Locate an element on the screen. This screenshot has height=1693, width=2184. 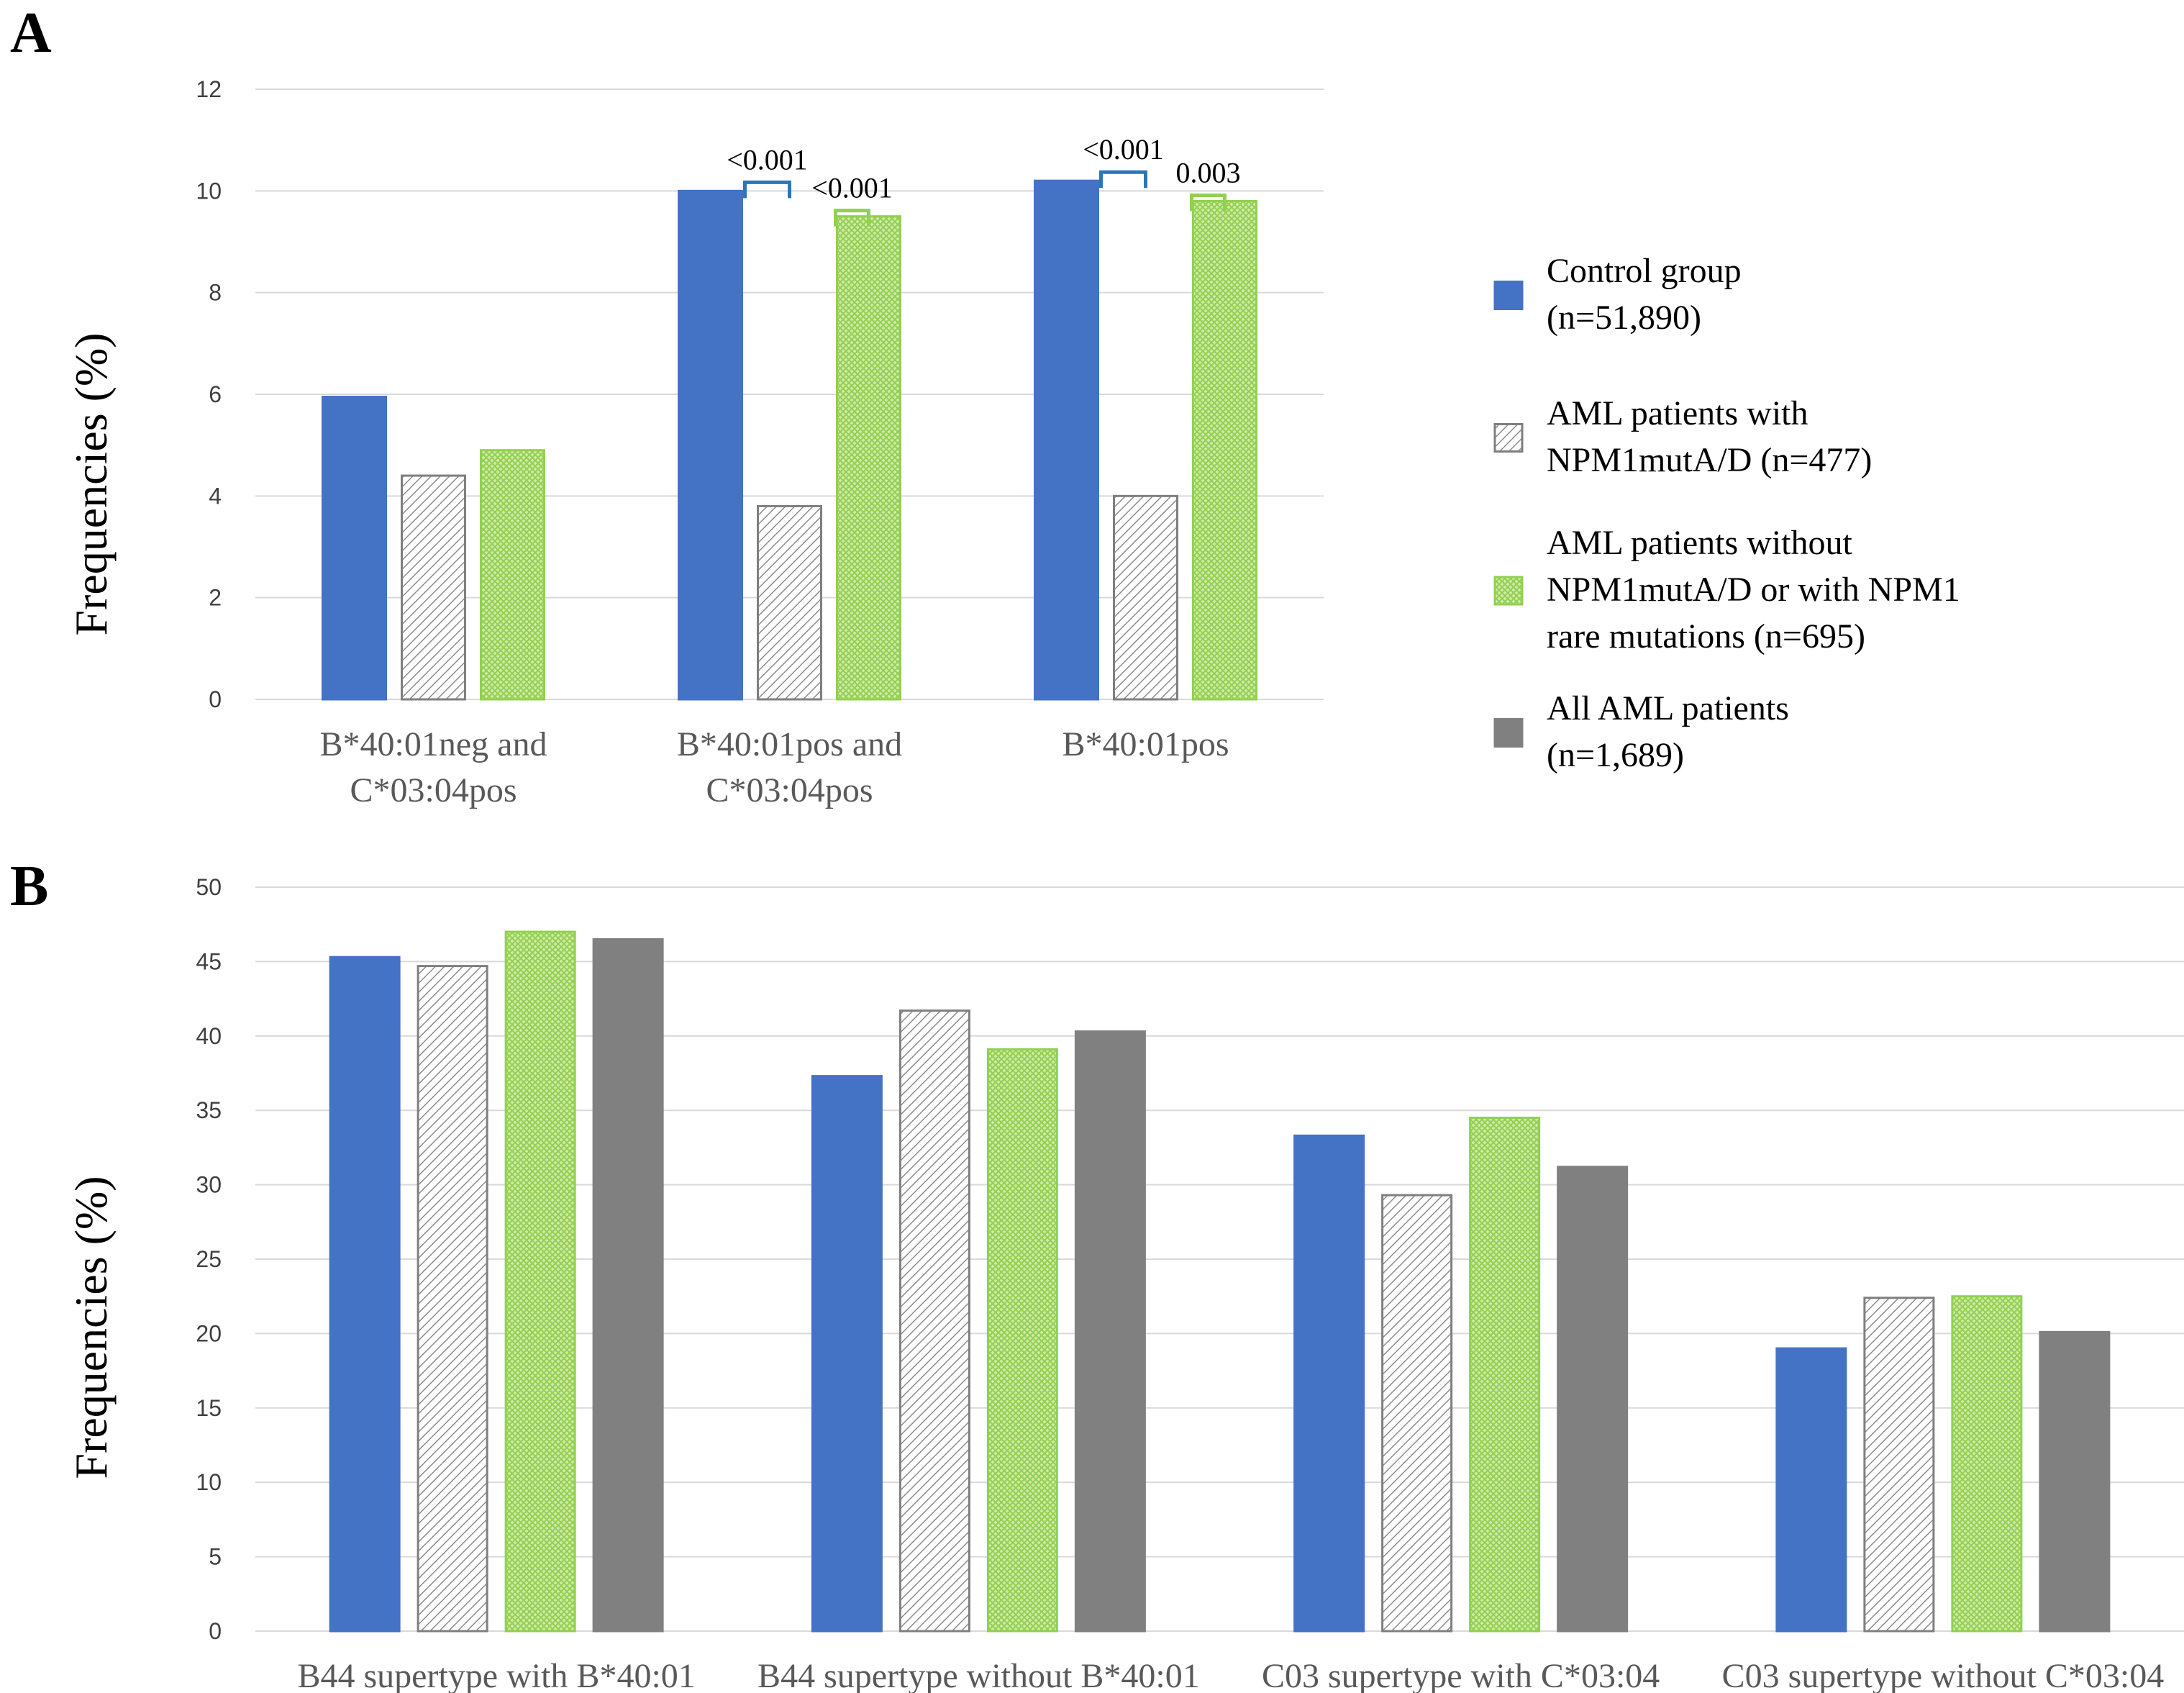
panel-a-letter: A is located at coordinates (31, 33).